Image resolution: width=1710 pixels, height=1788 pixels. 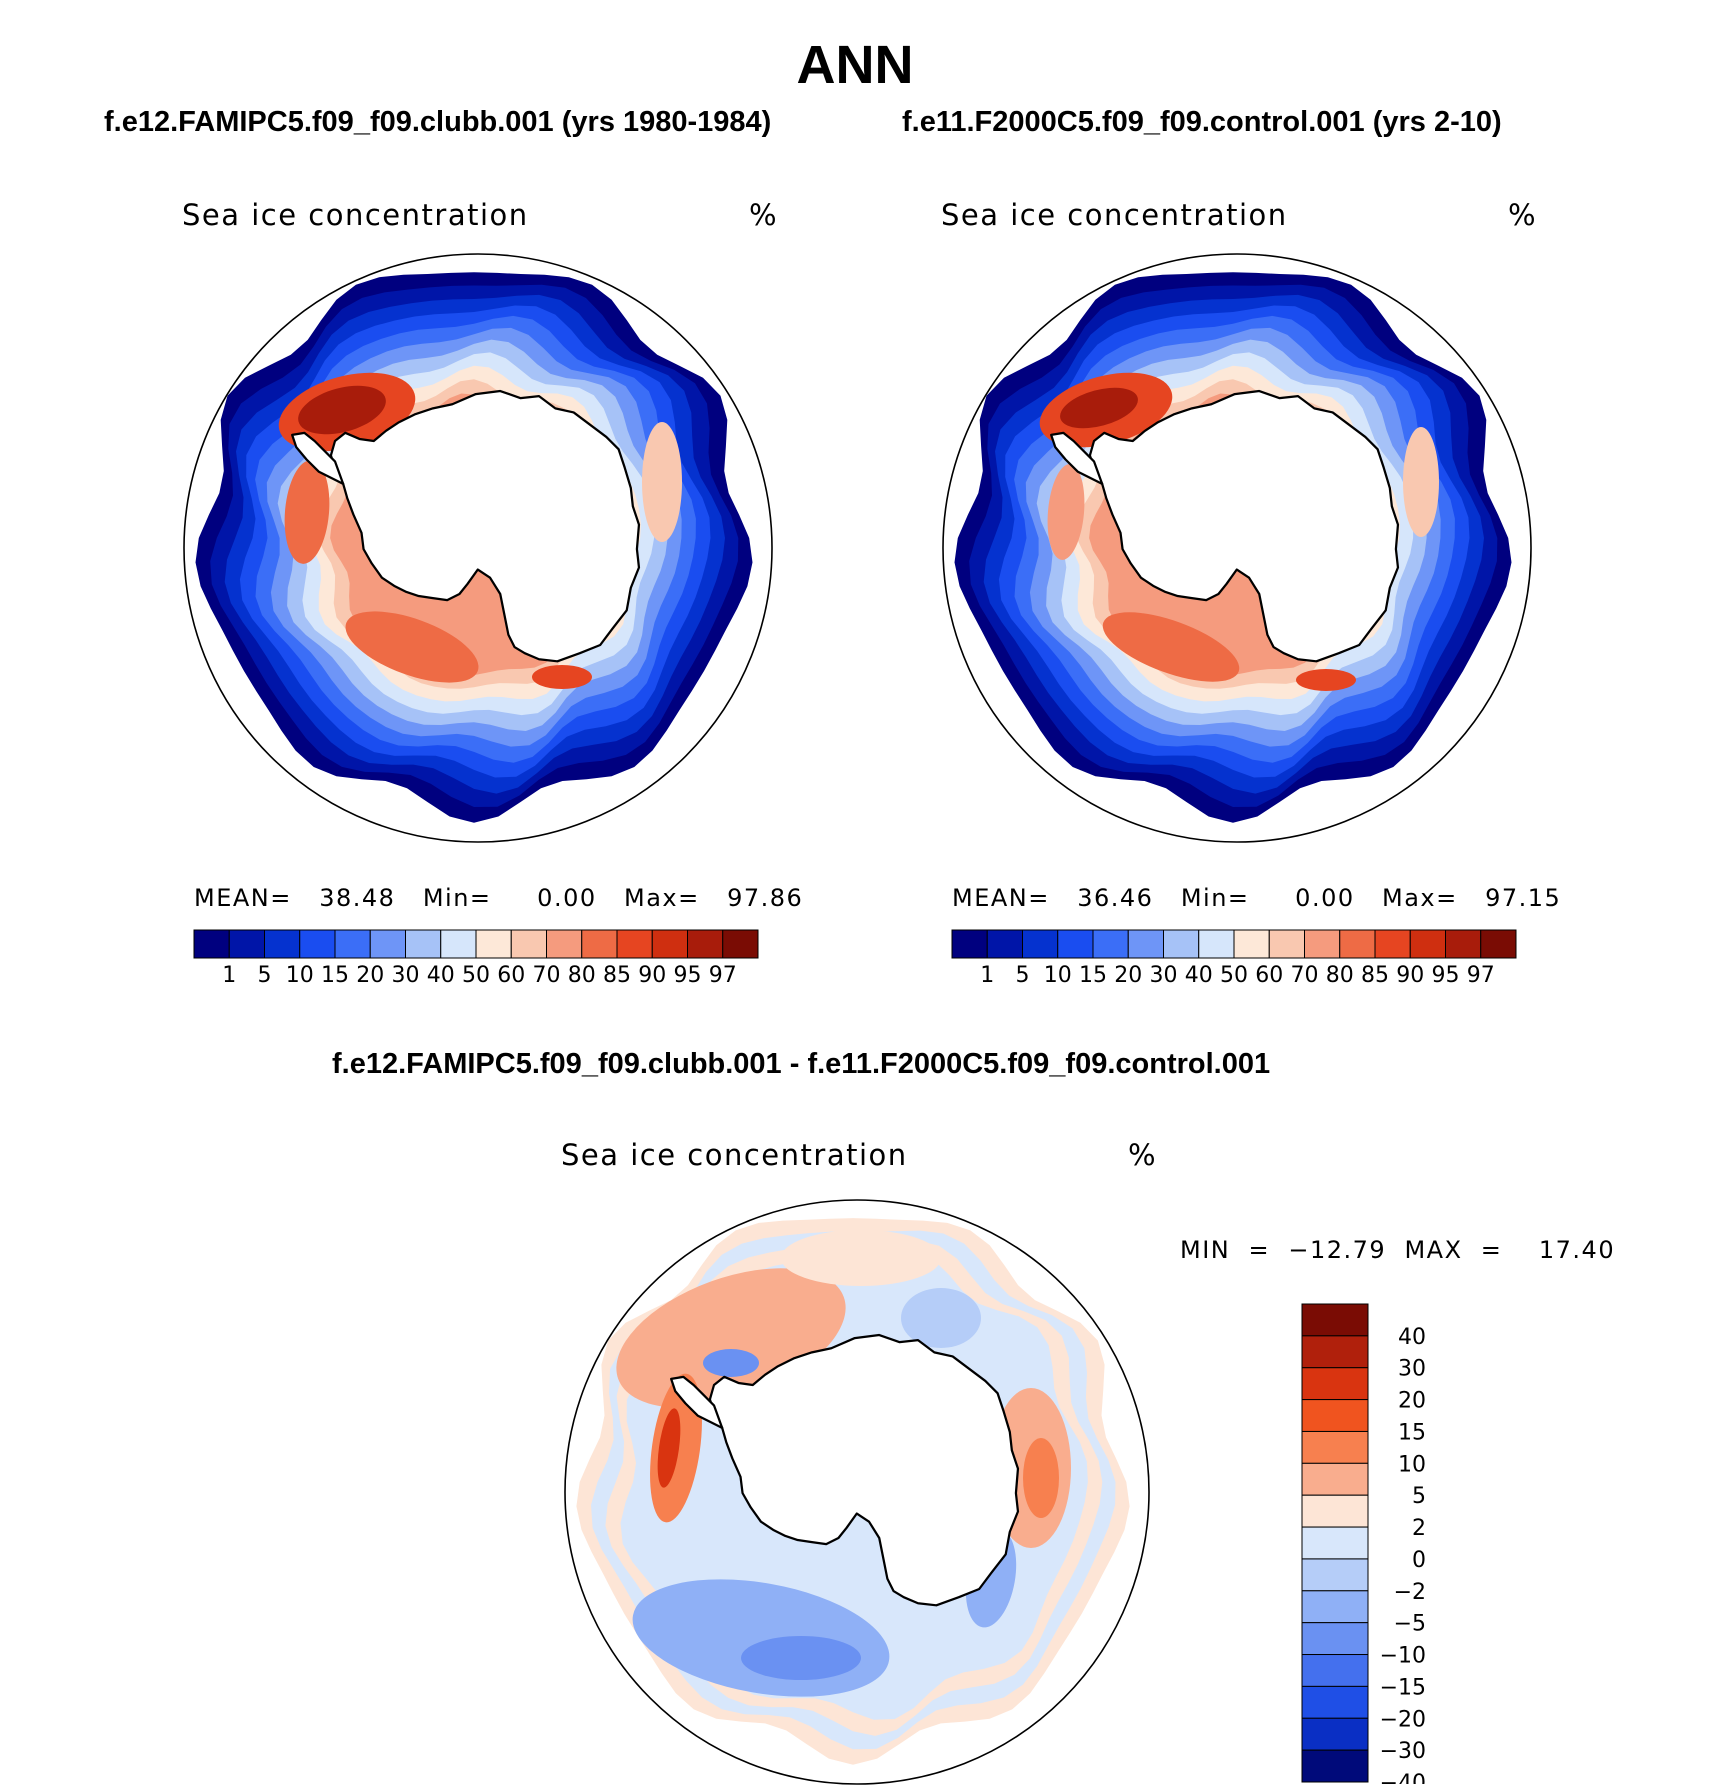 I want to click on panel2-colorbar-label: 85, so click(x=1375, y=975).